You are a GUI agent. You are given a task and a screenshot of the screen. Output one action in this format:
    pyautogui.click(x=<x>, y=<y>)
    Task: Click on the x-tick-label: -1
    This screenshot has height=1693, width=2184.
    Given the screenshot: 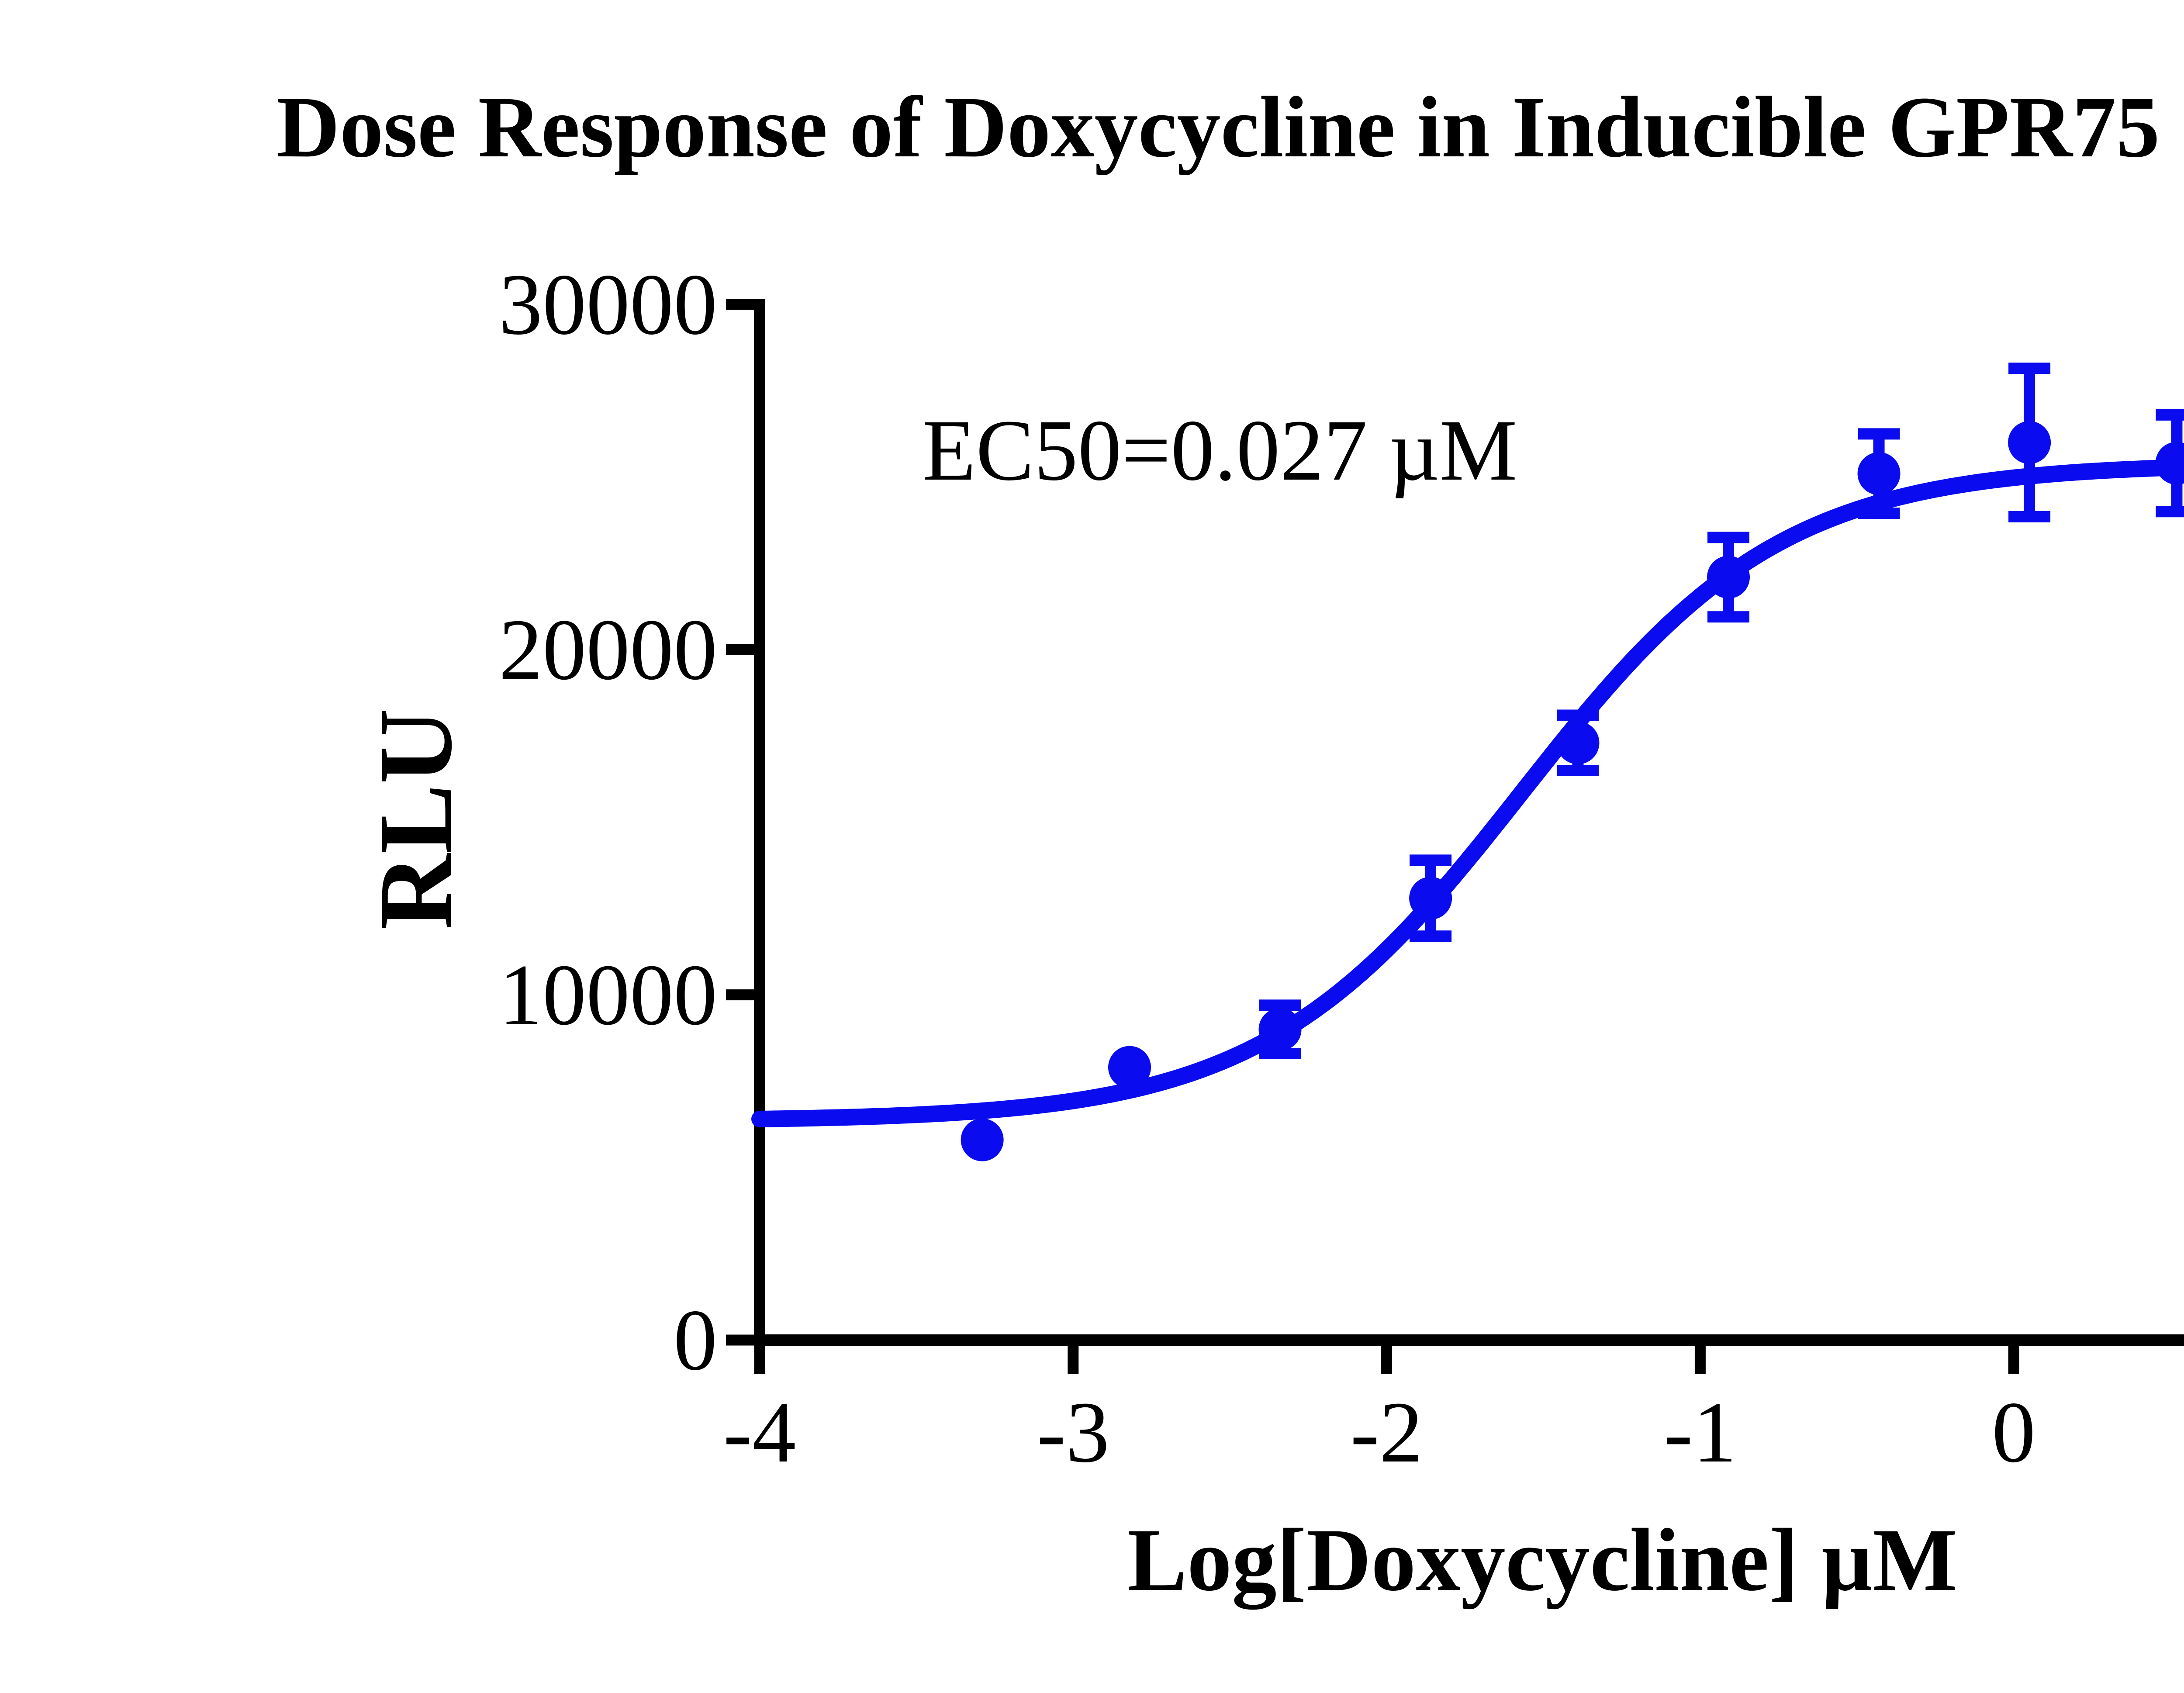 What is the action you would take?
    pyautogui.click(x=1700, y=1432)
    